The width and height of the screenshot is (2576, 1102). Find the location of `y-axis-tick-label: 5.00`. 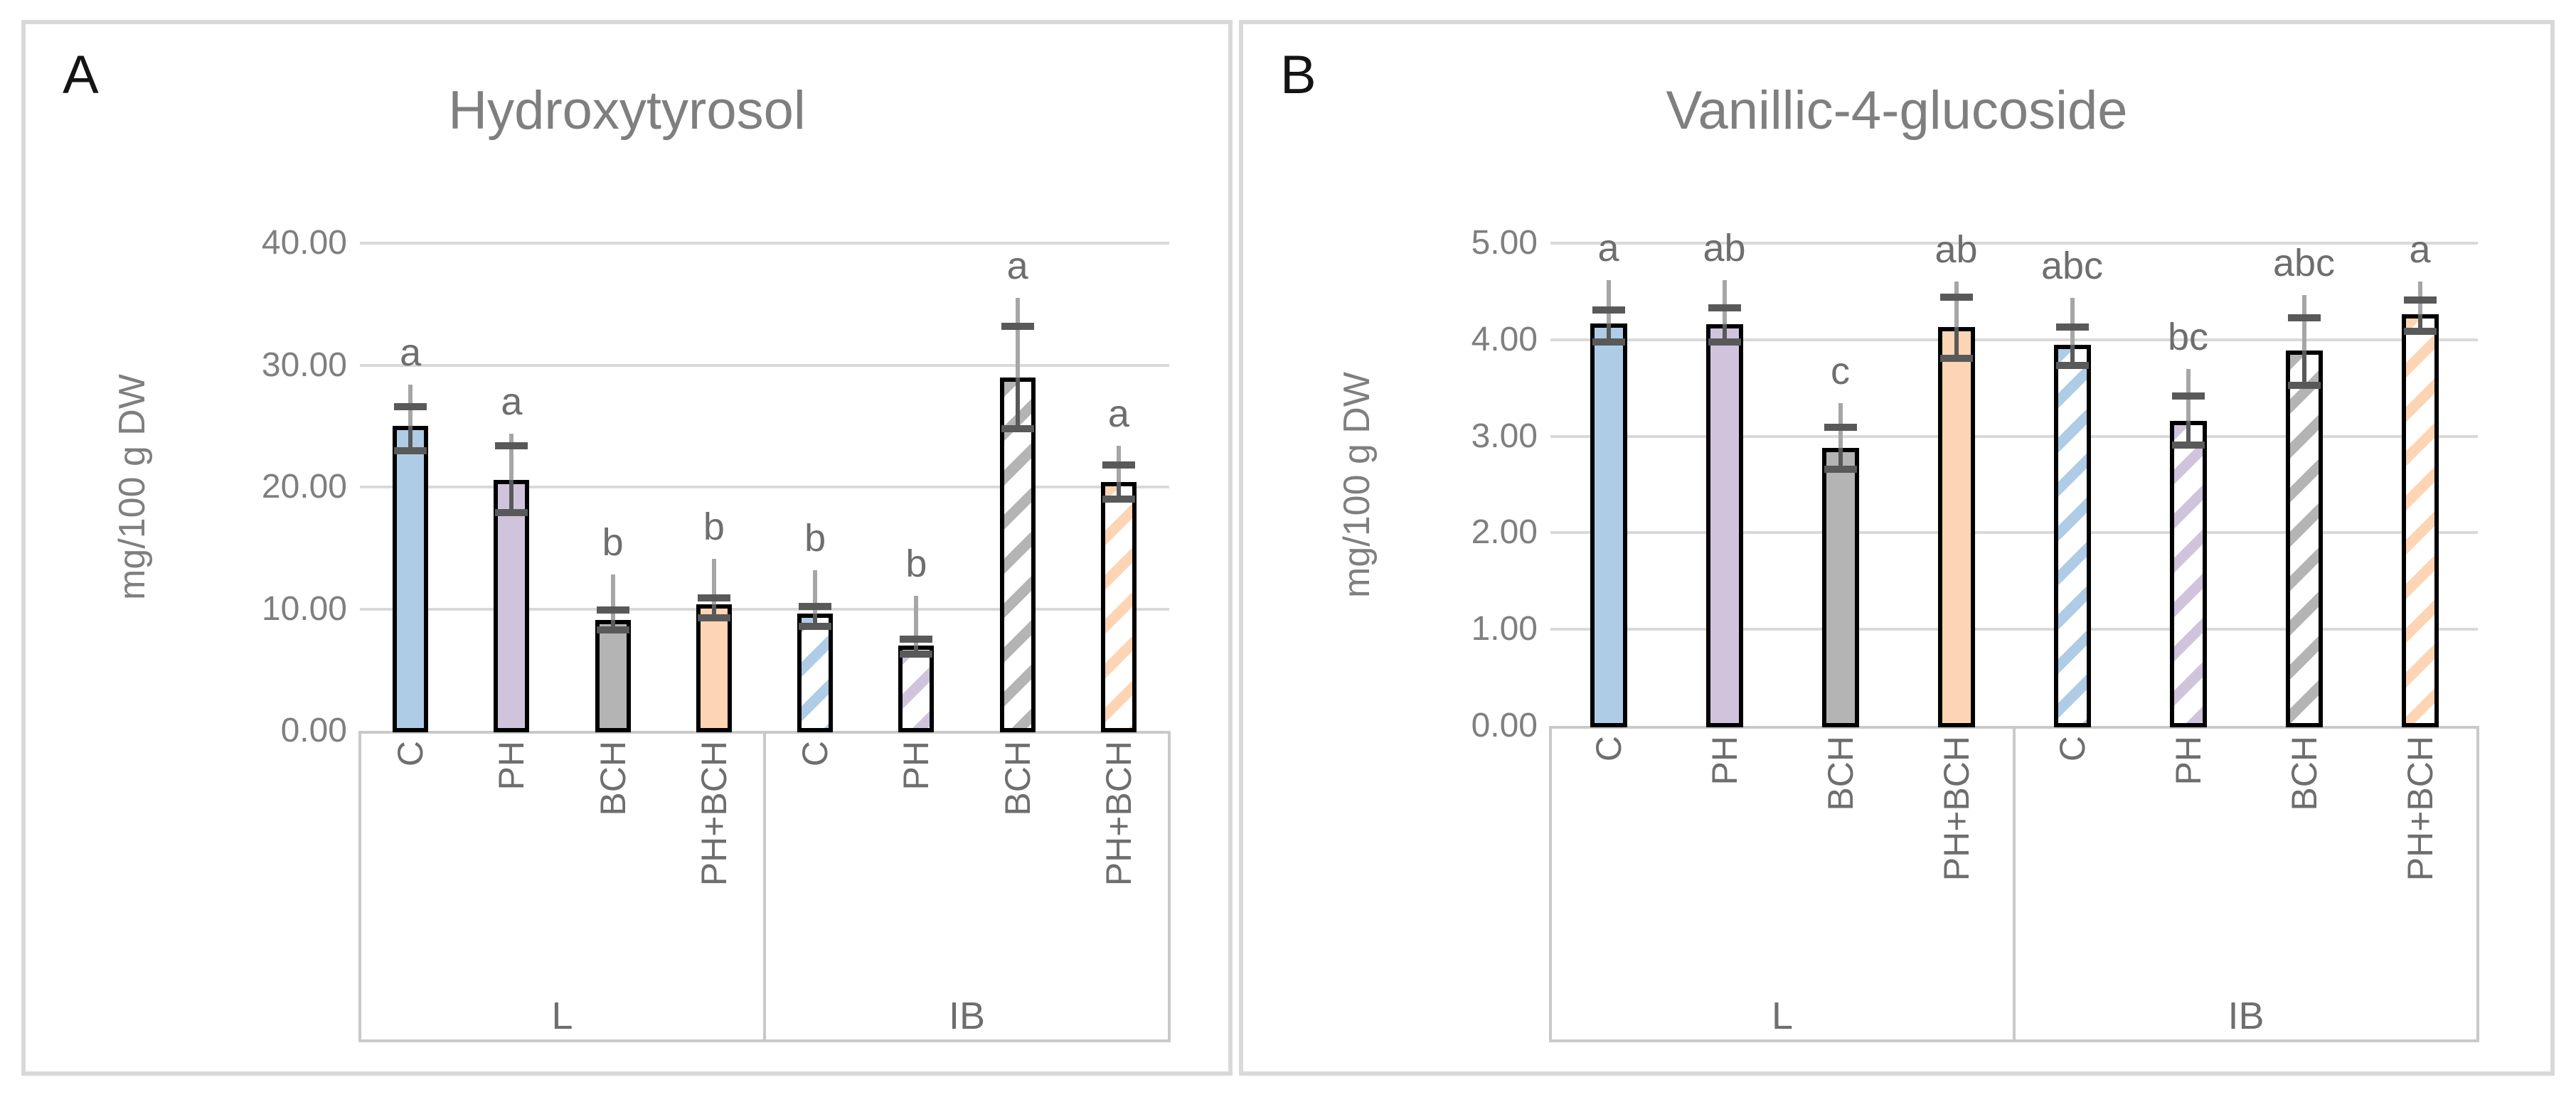

y-axis-tick-label: 5.00 is located at coordinates (1504, 243).